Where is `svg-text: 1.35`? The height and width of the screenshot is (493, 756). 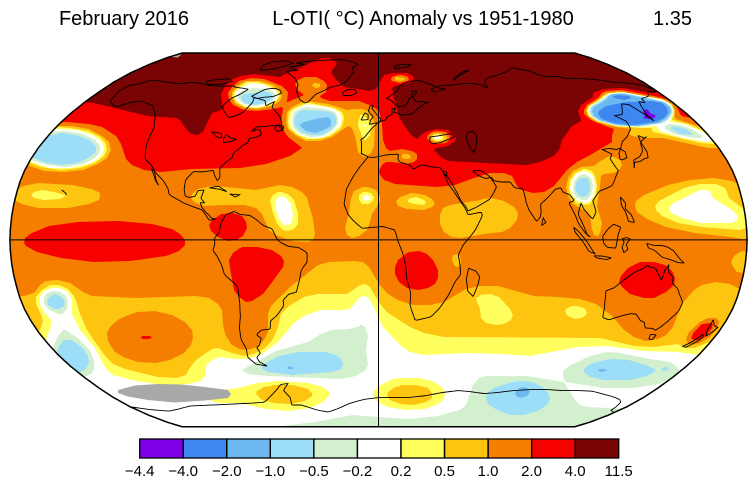
svg-text: 1.35 is located at coordinates (672, 19).